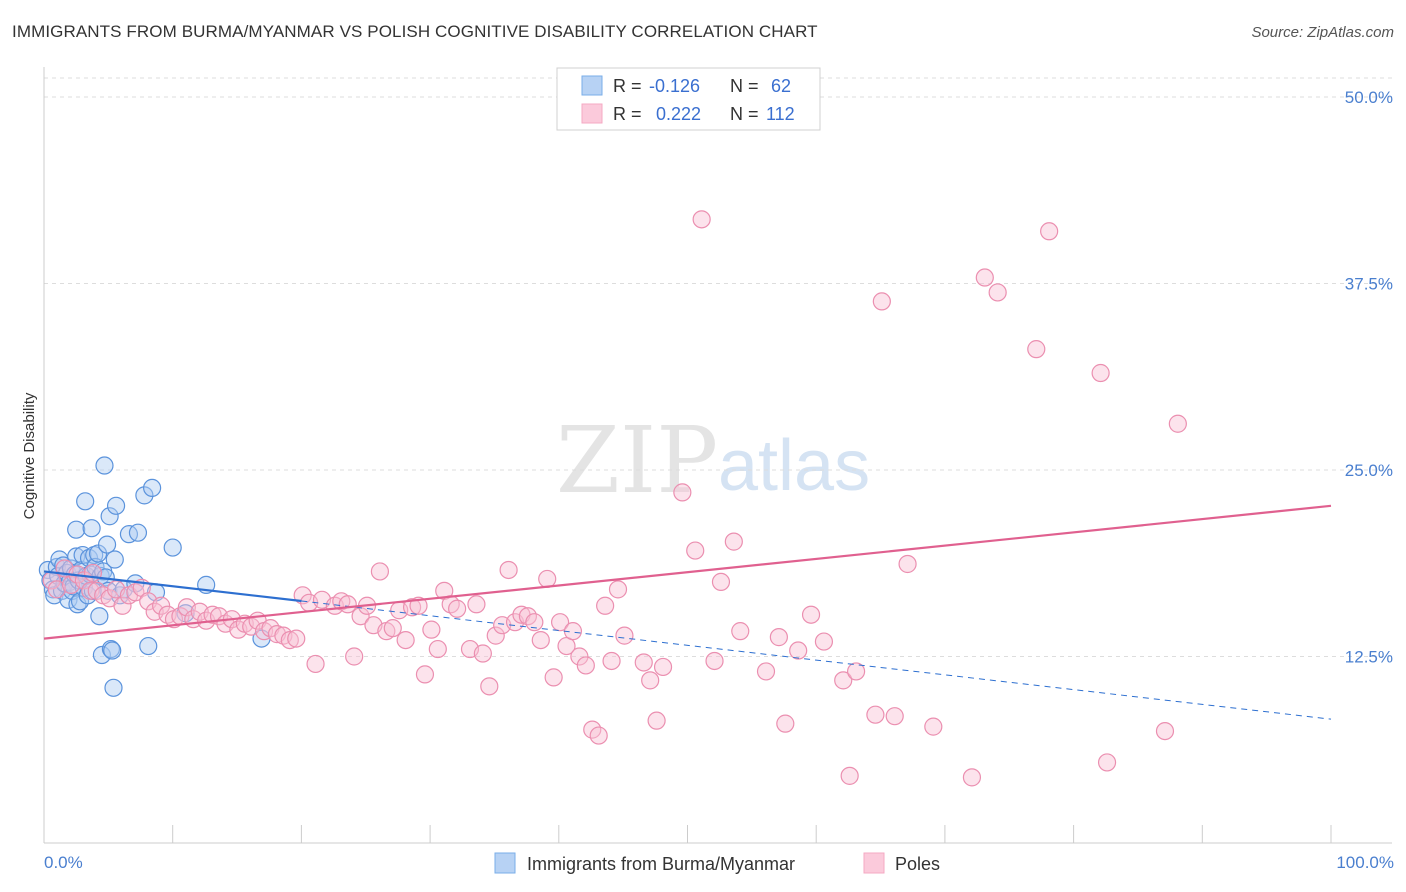 This screenshot has width=1406, height=892. What do you see at coordinates (816, 660) in the screenshot?
I see `trend-line-burma-dashed` at bounding box center [816, 660].